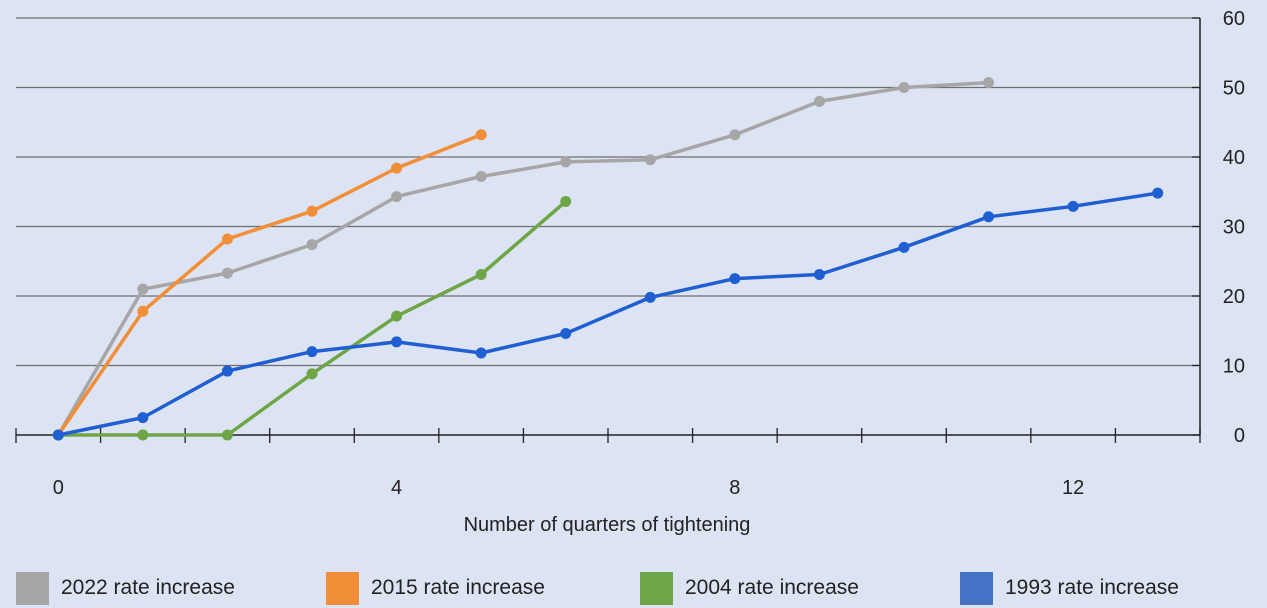 Image resolution: width=1267 pixels, height=608 pixels. What do you see at coordinates (58, 488) in the screenshot?
I see `x-tick-label-0: 0` at bounding box center [58, 488].